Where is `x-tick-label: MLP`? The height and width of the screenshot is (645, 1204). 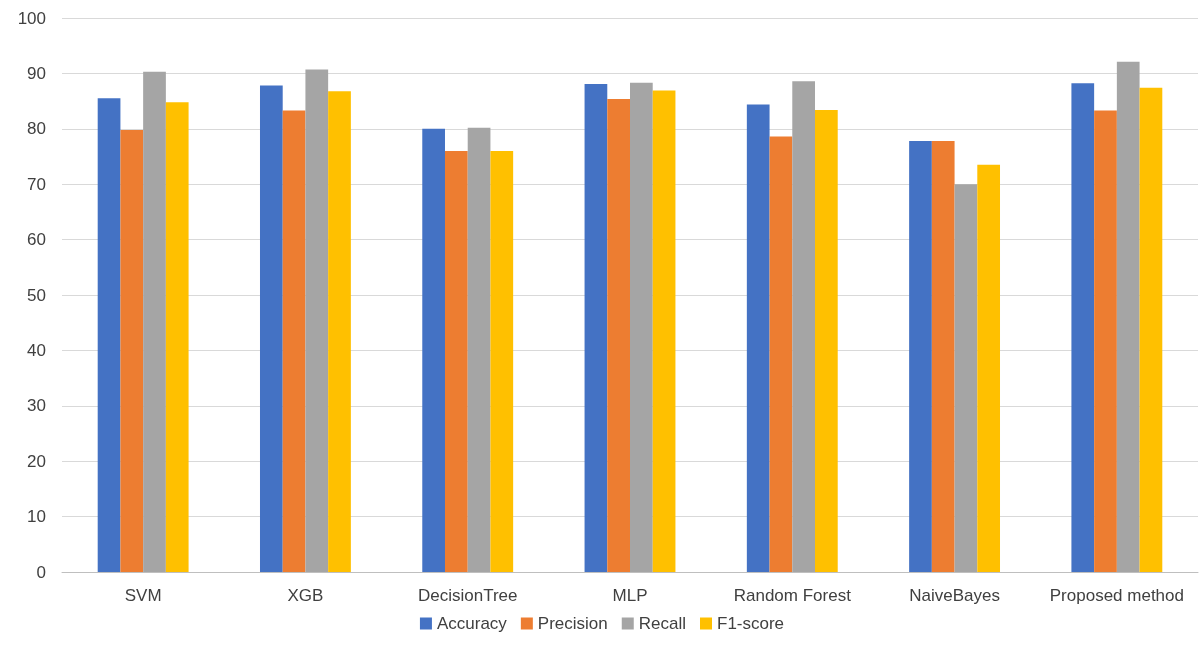 x-tick-label: MLP is located at coordinates (630, 595).